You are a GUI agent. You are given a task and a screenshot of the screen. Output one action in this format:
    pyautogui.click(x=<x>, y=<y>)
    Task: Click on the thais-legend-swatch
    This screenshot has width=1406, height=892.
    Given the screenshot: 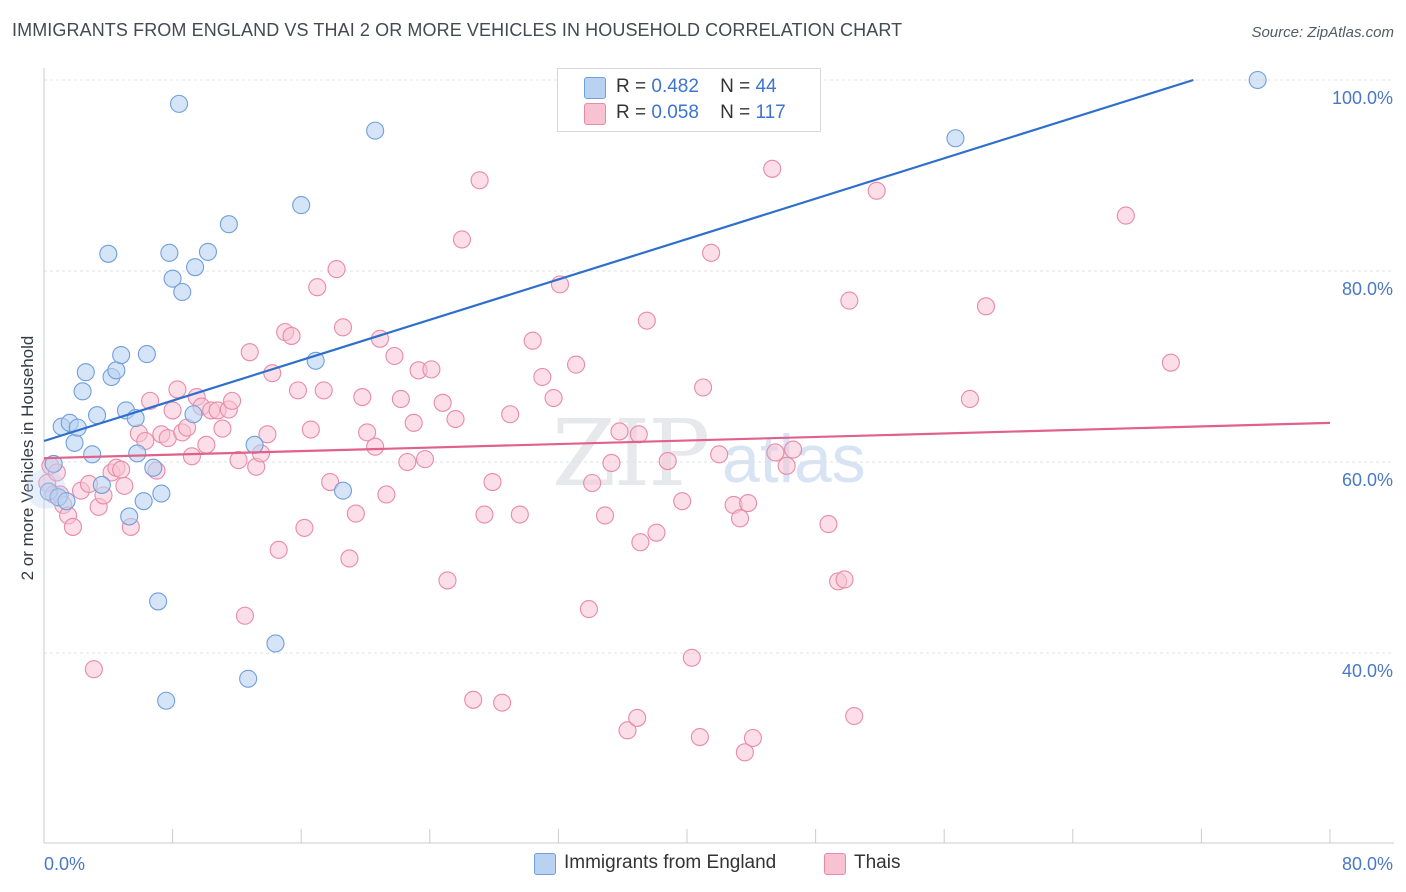 What is the action you would take?
    pyautogui.click(x=835, y=864)
    